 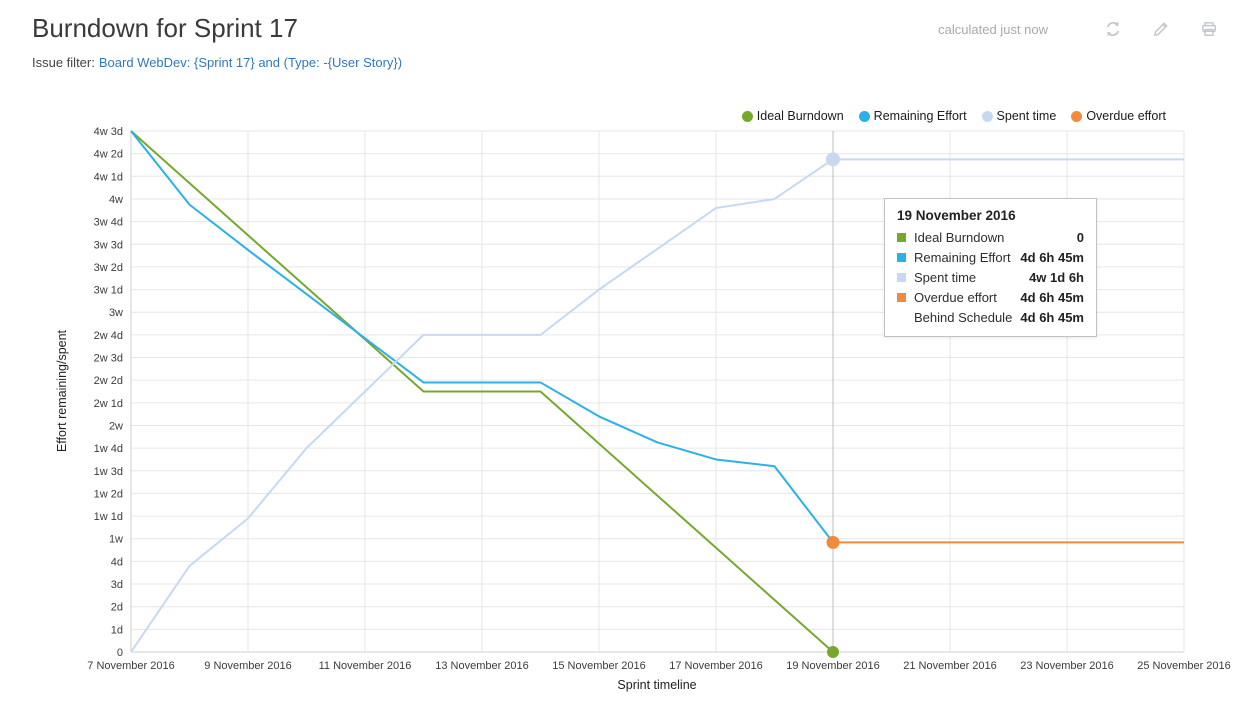 What do you see at coordinates (1209, 29) in the screenshot?
I see `print-icon` at bounding box center [1209, 29].